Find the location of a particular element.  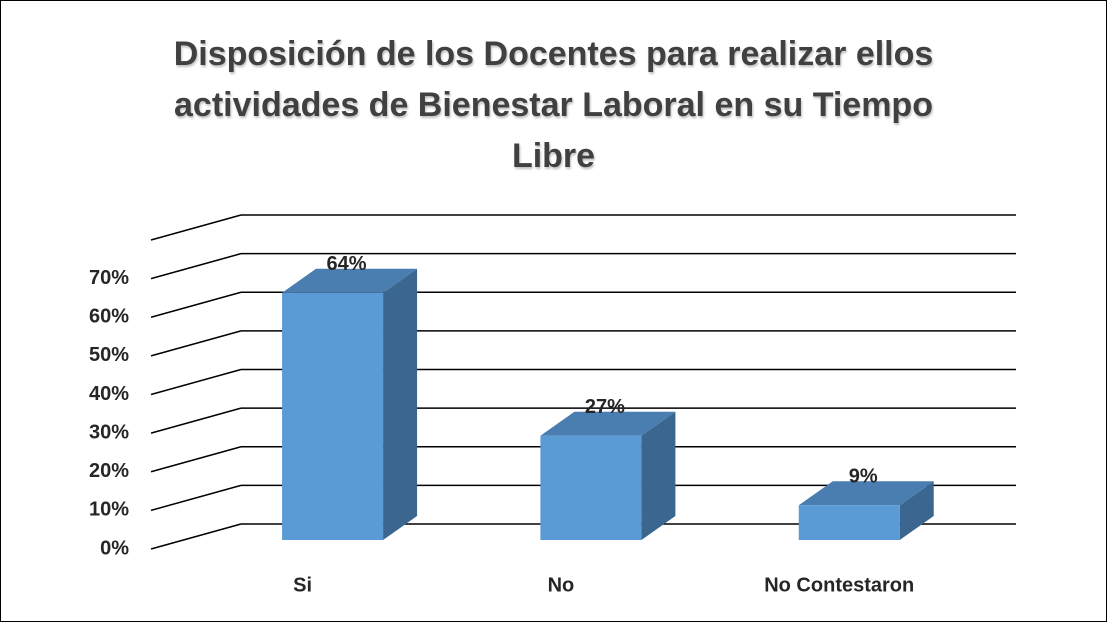

data-label: 27% is located at coordinates (605, 407).